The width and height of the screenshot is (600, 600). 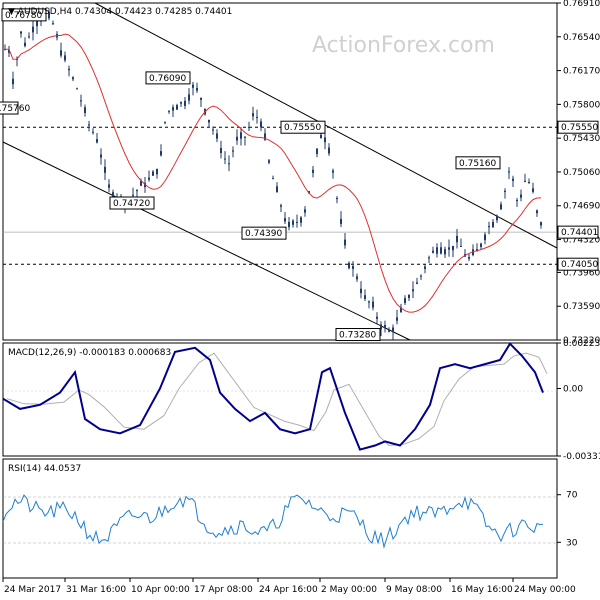 I want to click on price-annotation-label: 0.76780, so click(x=23, y=16).